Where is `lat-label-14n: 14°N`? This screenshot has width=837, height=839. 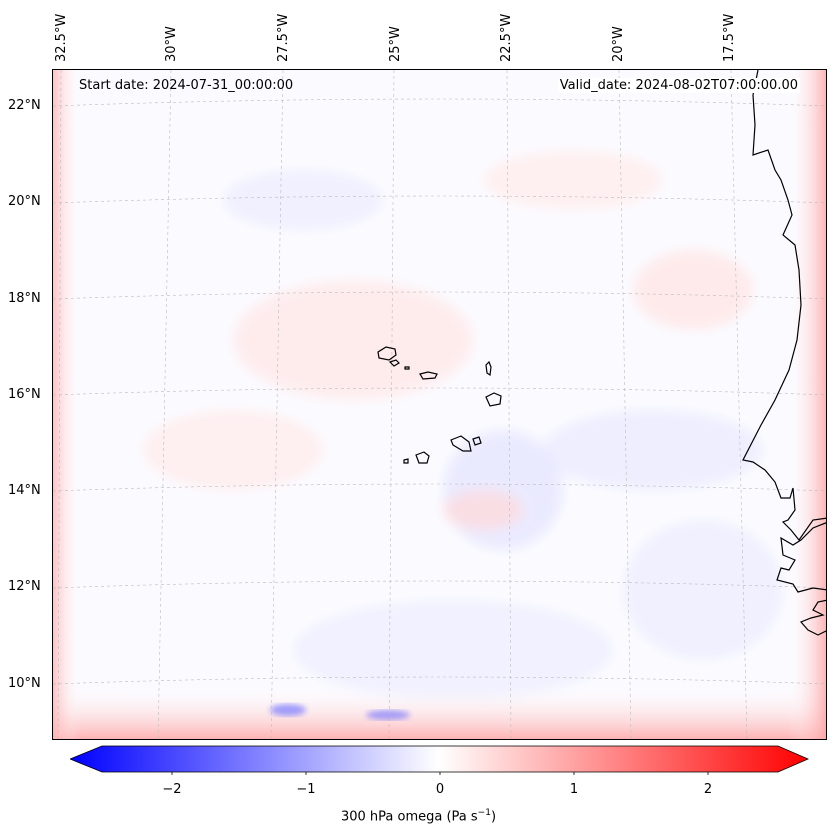
lat-label-14n: 14°N is located at coordinates (24, 490).